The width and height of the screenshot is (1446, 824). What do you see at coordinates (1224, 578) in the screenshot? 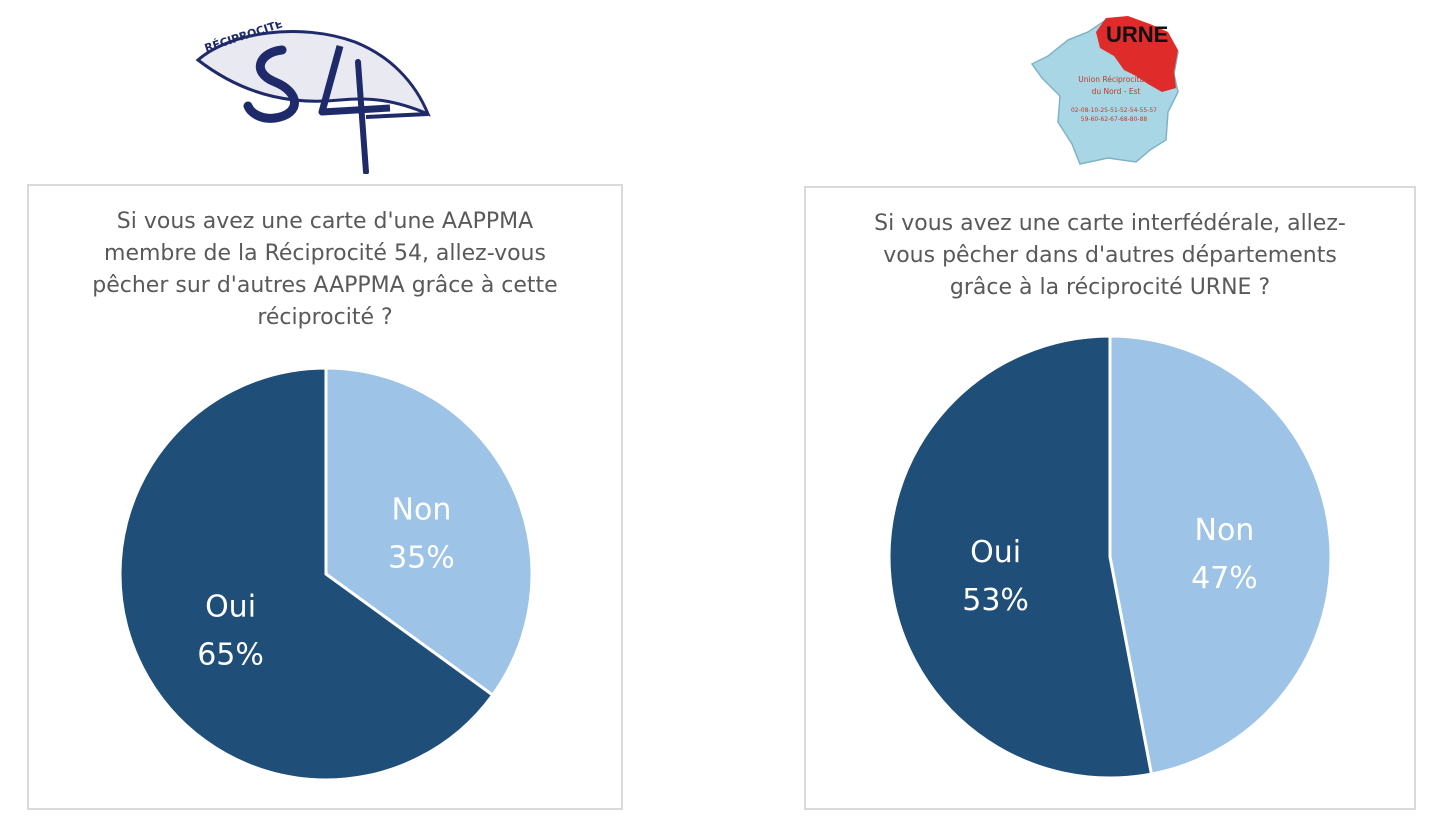
I see `slice-value-label: 47%` at bounding box center [1224, 578].